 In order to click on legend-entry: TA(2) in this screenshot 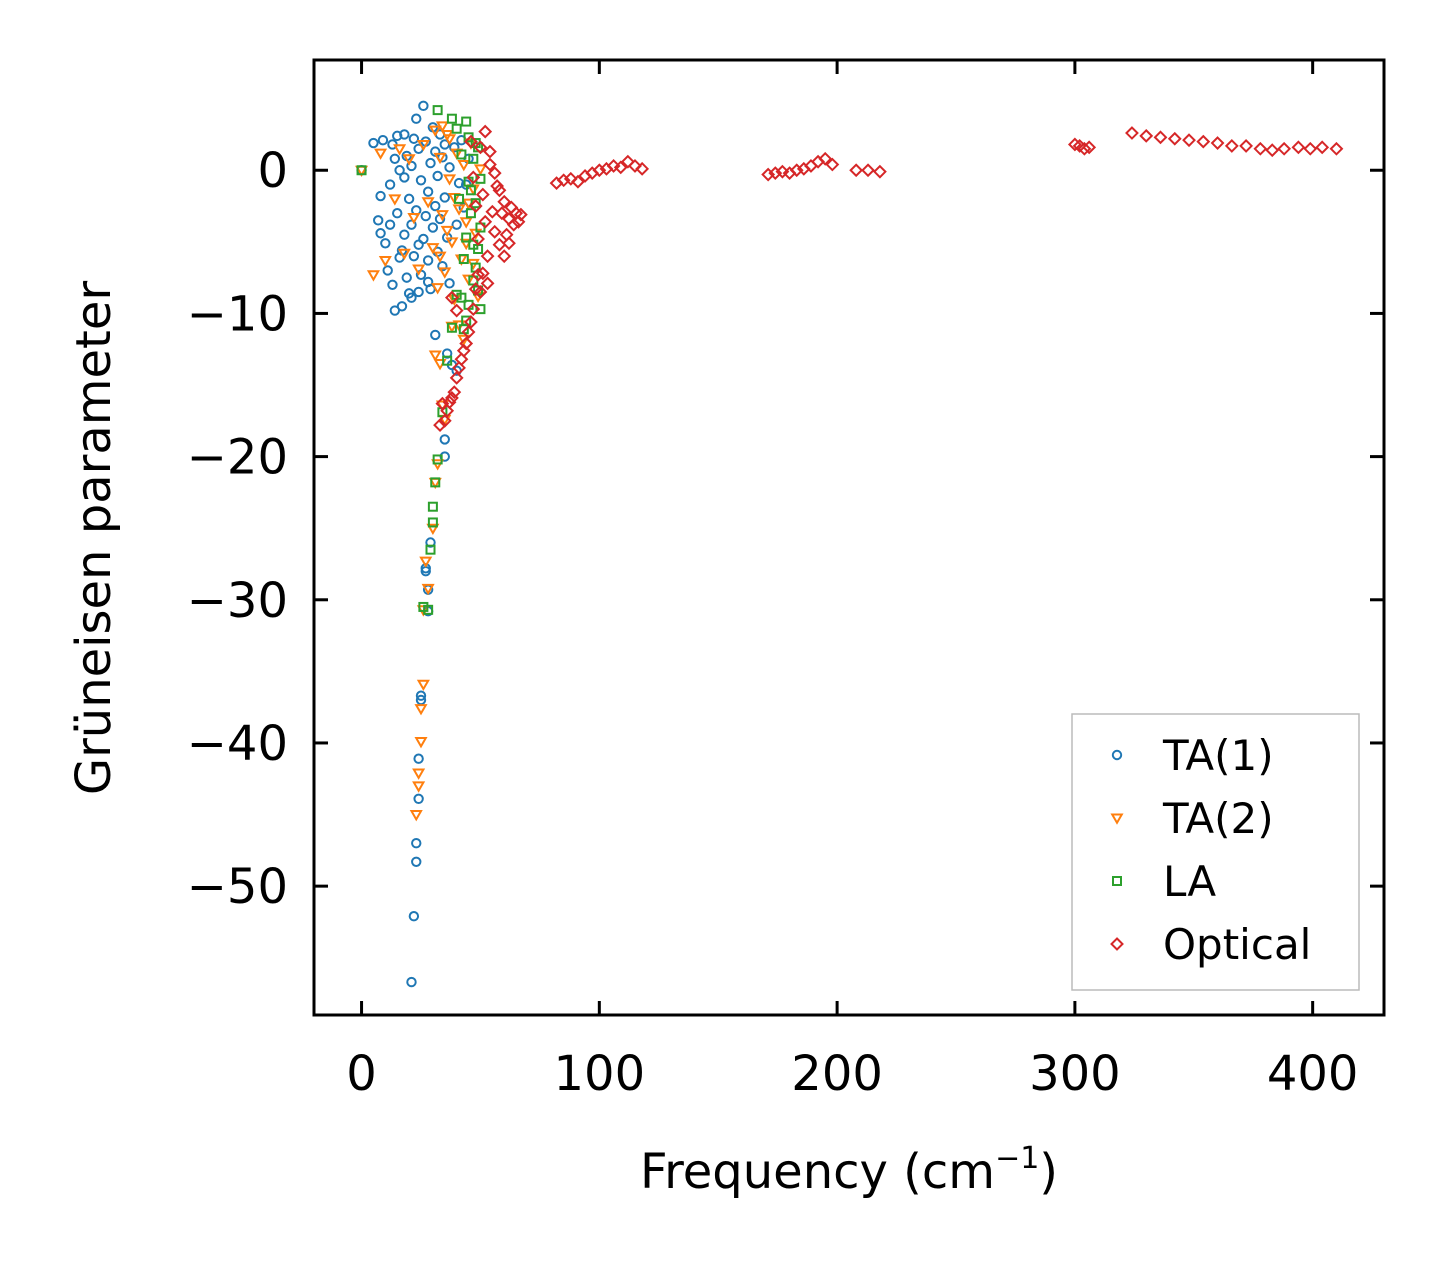, I will do `click(1192, 818)`.